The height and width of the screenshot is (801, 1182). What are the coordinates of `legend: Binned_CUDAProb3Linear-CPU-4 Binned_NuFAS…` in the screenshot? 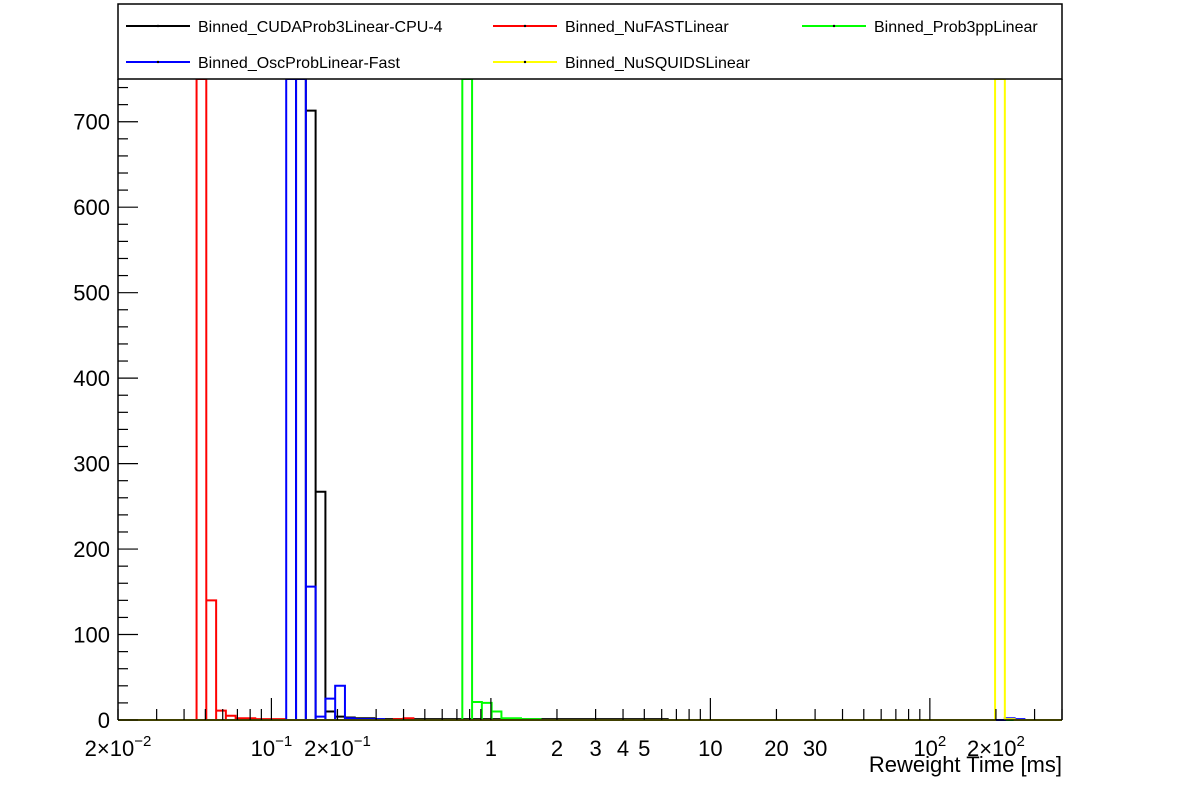 It's located at (590, 41).